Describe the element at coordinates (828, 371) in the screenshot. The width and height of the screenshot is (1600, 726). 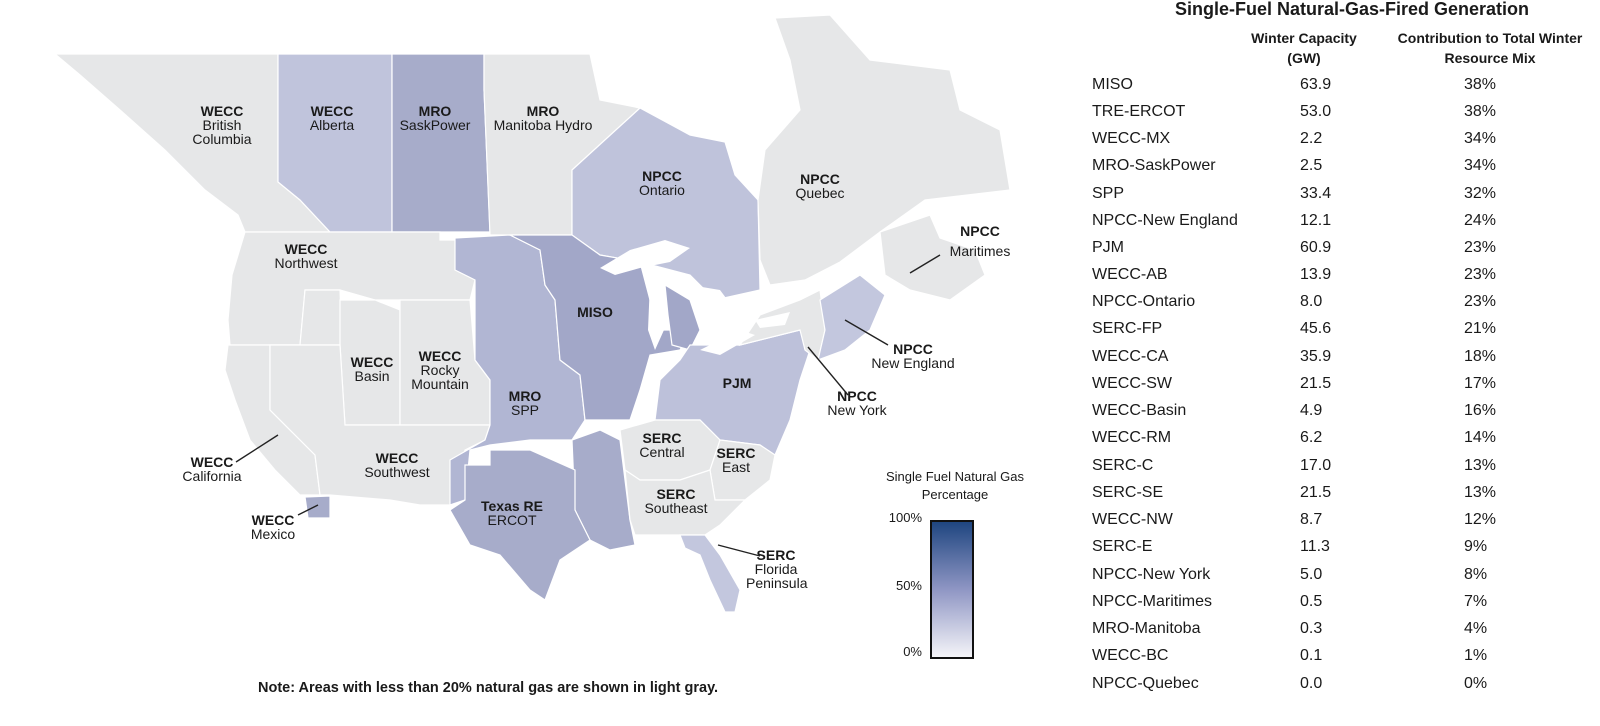
I see `leader-line-new-york` at that location.